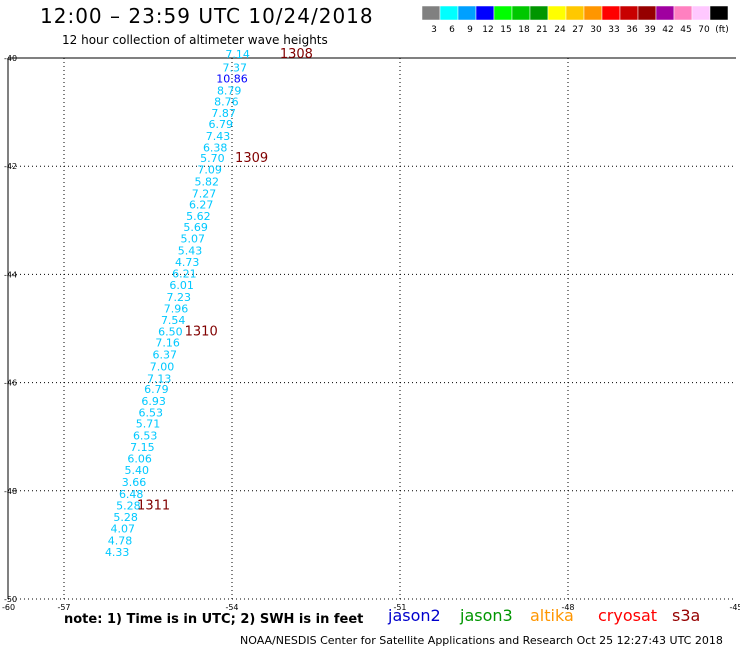 The width and height of the screenshot is (740, 650). Describe the element at coordinates (613, 30) in the screenshot. I see `colorbar-label: 33` at that location.